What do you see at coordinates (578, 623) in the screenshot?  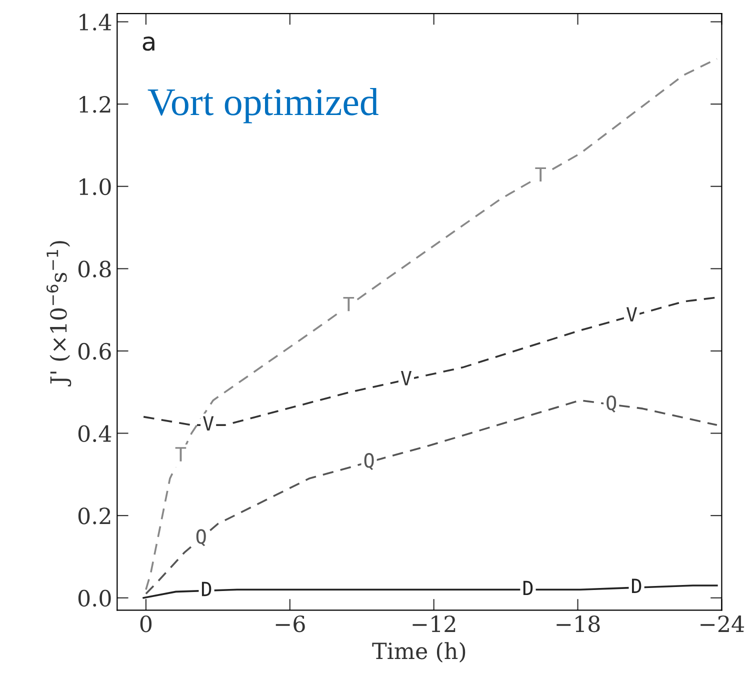 I see `x-tick-label: −18` at bounding box center [578, 623].